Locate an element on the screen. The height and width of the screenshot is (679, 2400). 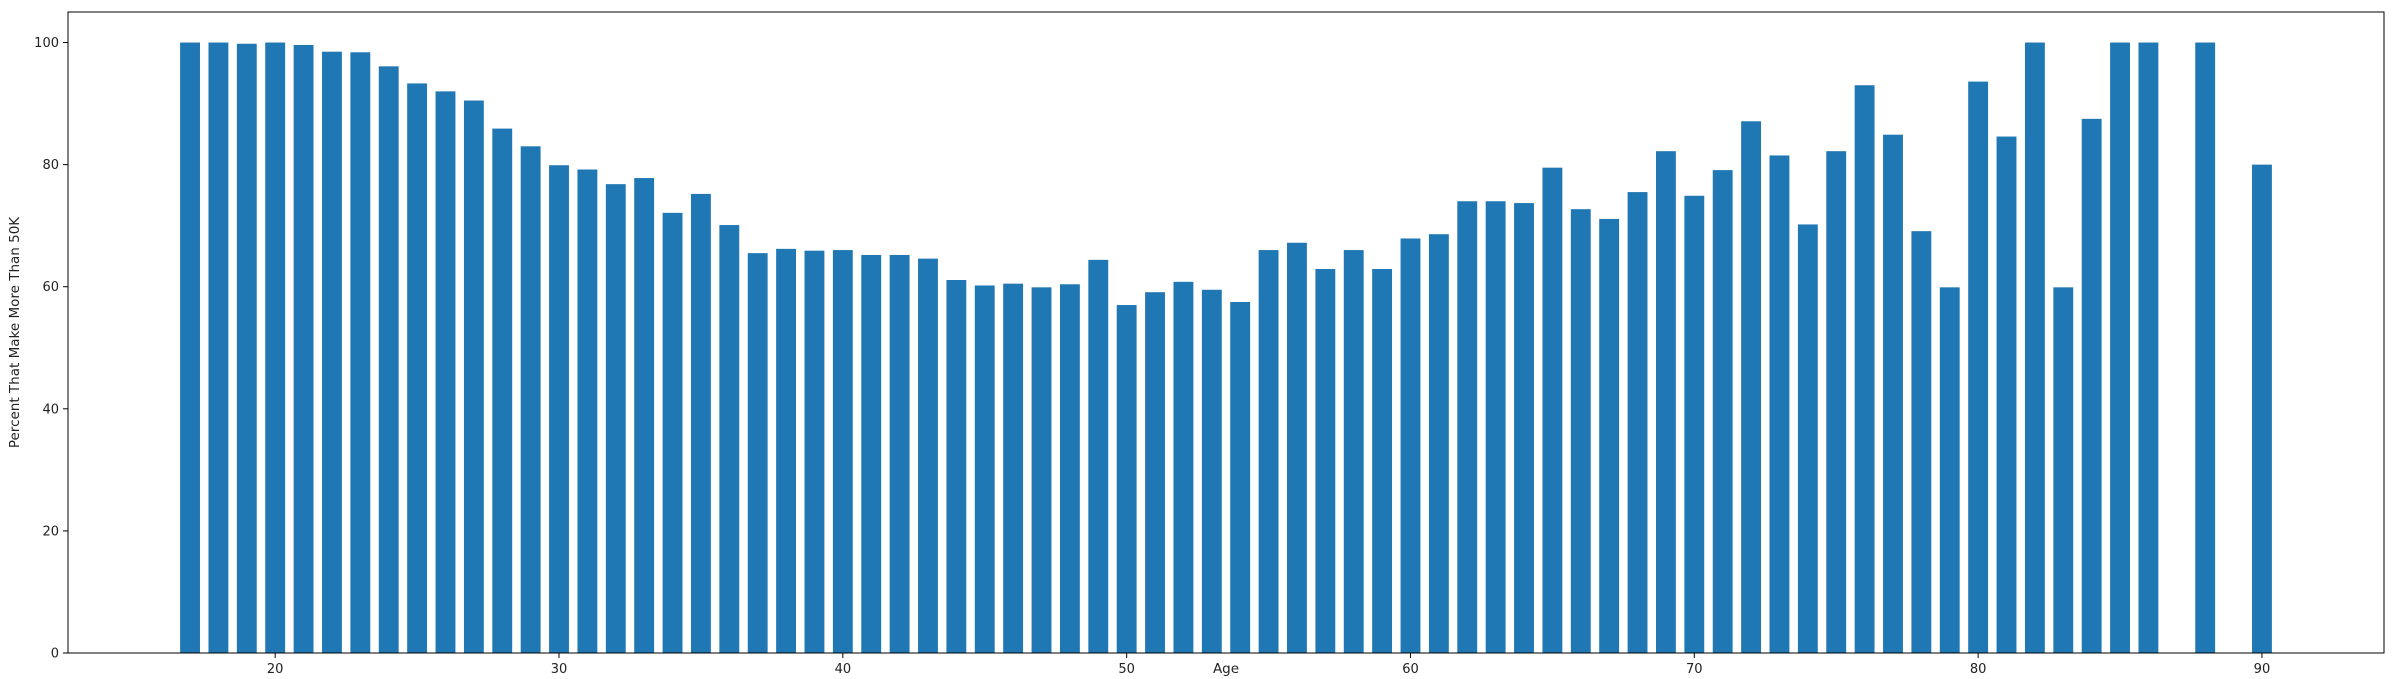
y-tick-label-40: 40 is located at coordinates (50, 409).